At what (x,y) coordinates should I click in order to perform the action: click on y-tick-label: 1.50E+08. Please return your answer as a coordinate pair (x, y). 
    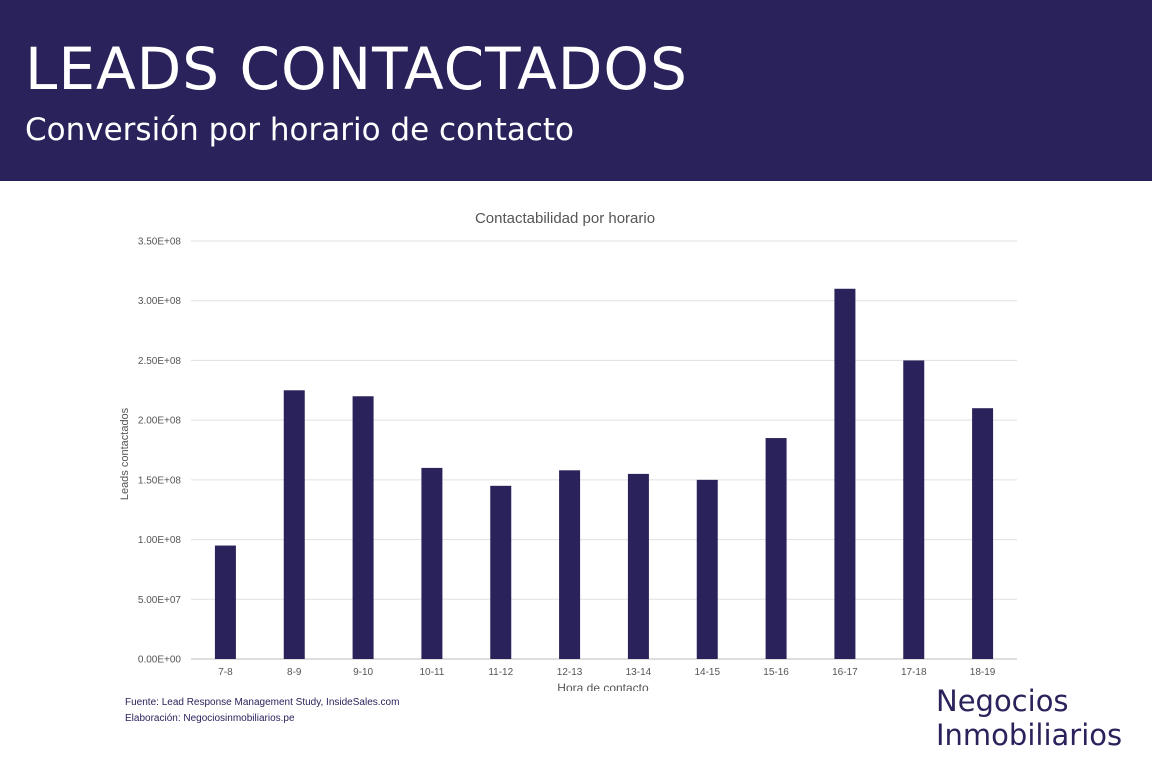
    Looking at the image, I should click on (160, 480).